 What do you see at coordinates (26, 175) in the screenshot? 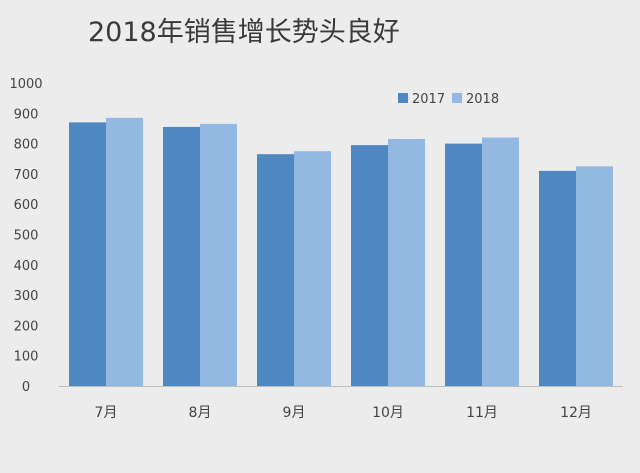
I see `y-tick-label: 700` at bounding box center [26, 175].